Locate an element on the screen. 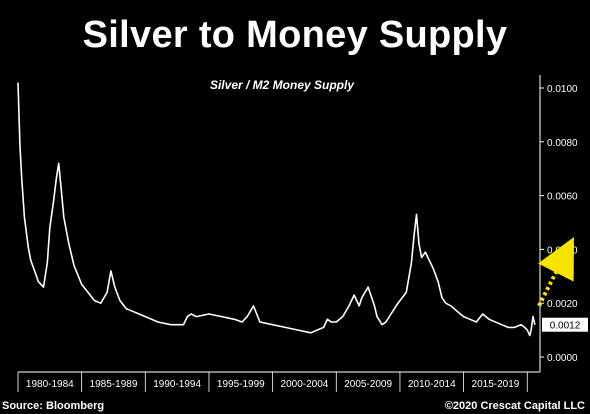 Image resolution: width=590 pixels, height=414 pixels. x-tick-label: 2005-2009 is located at coordinates (368, 384).